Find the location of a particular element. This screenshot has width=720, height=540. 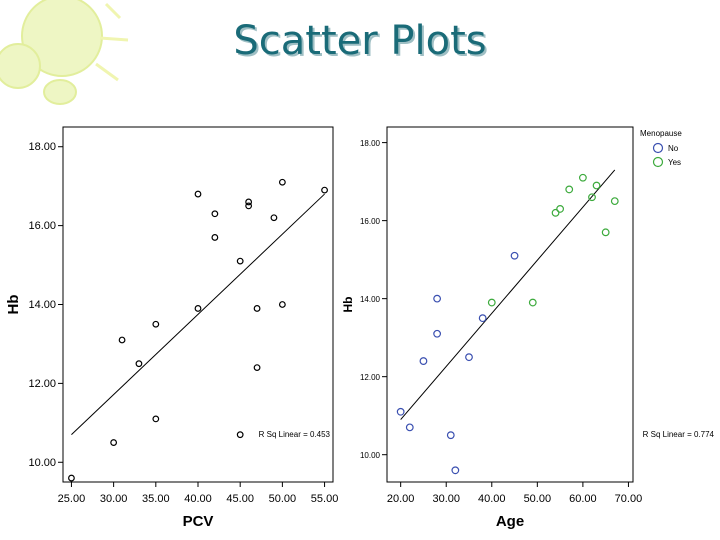

legend-label: No is located at coordinates (673, 148).